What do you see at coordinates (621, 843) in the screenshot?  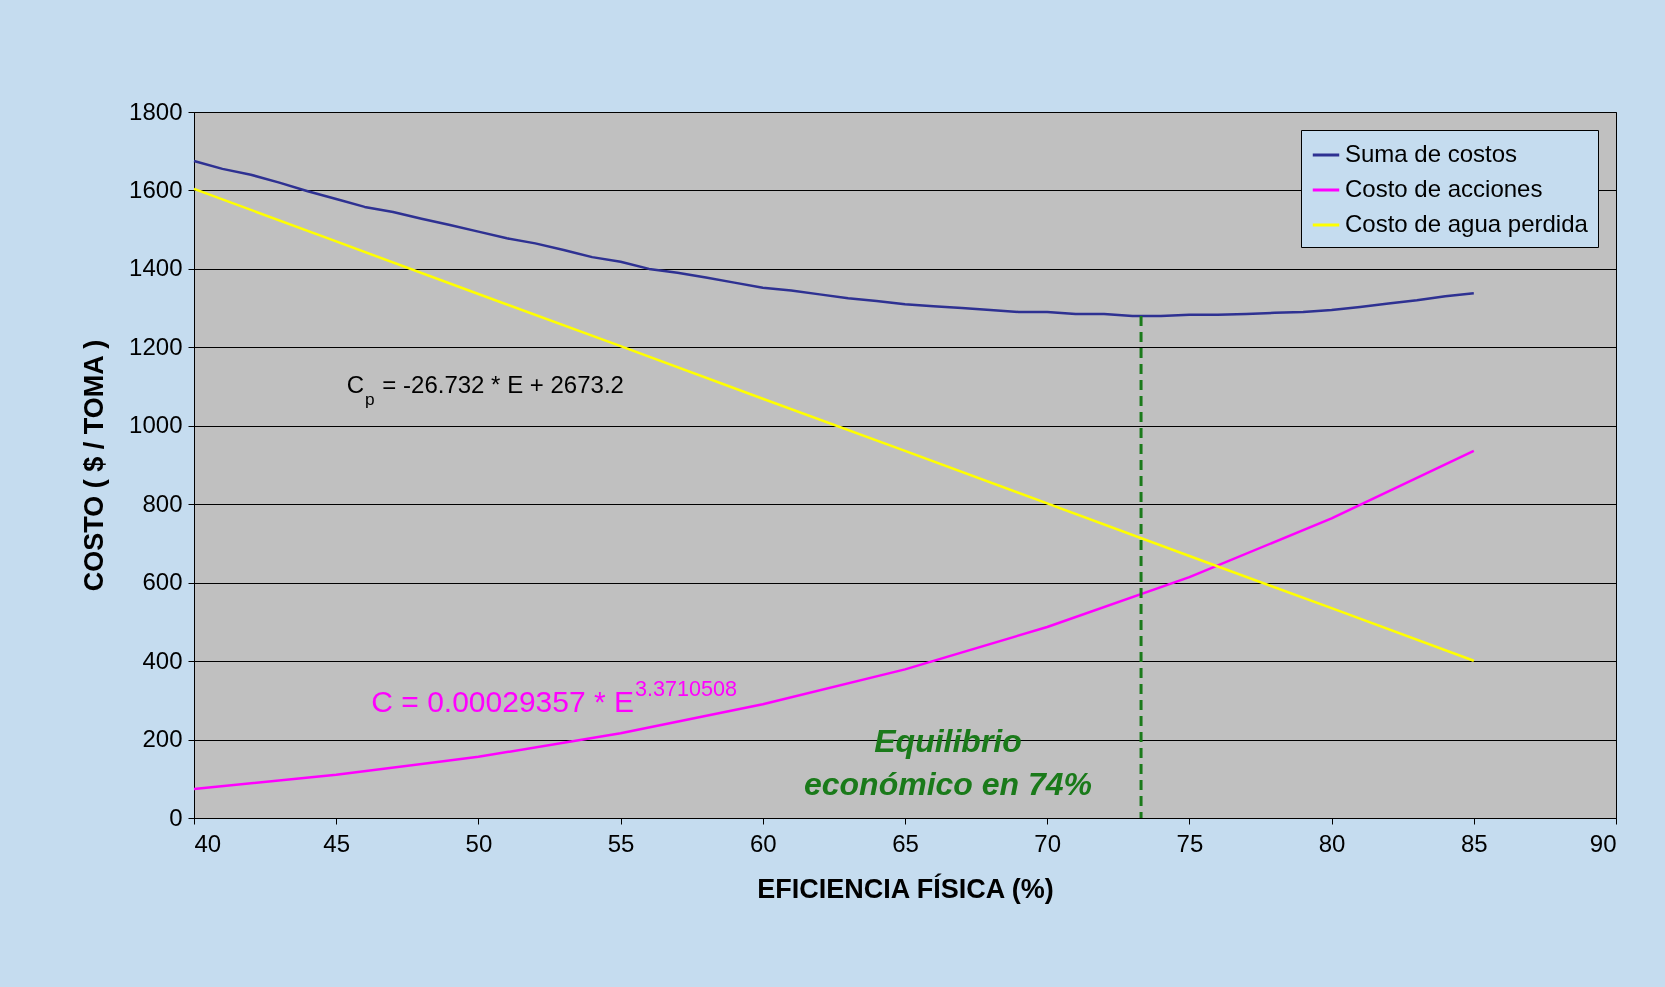 I see `x-tick-label: 55` at bounding box center [621, 843].